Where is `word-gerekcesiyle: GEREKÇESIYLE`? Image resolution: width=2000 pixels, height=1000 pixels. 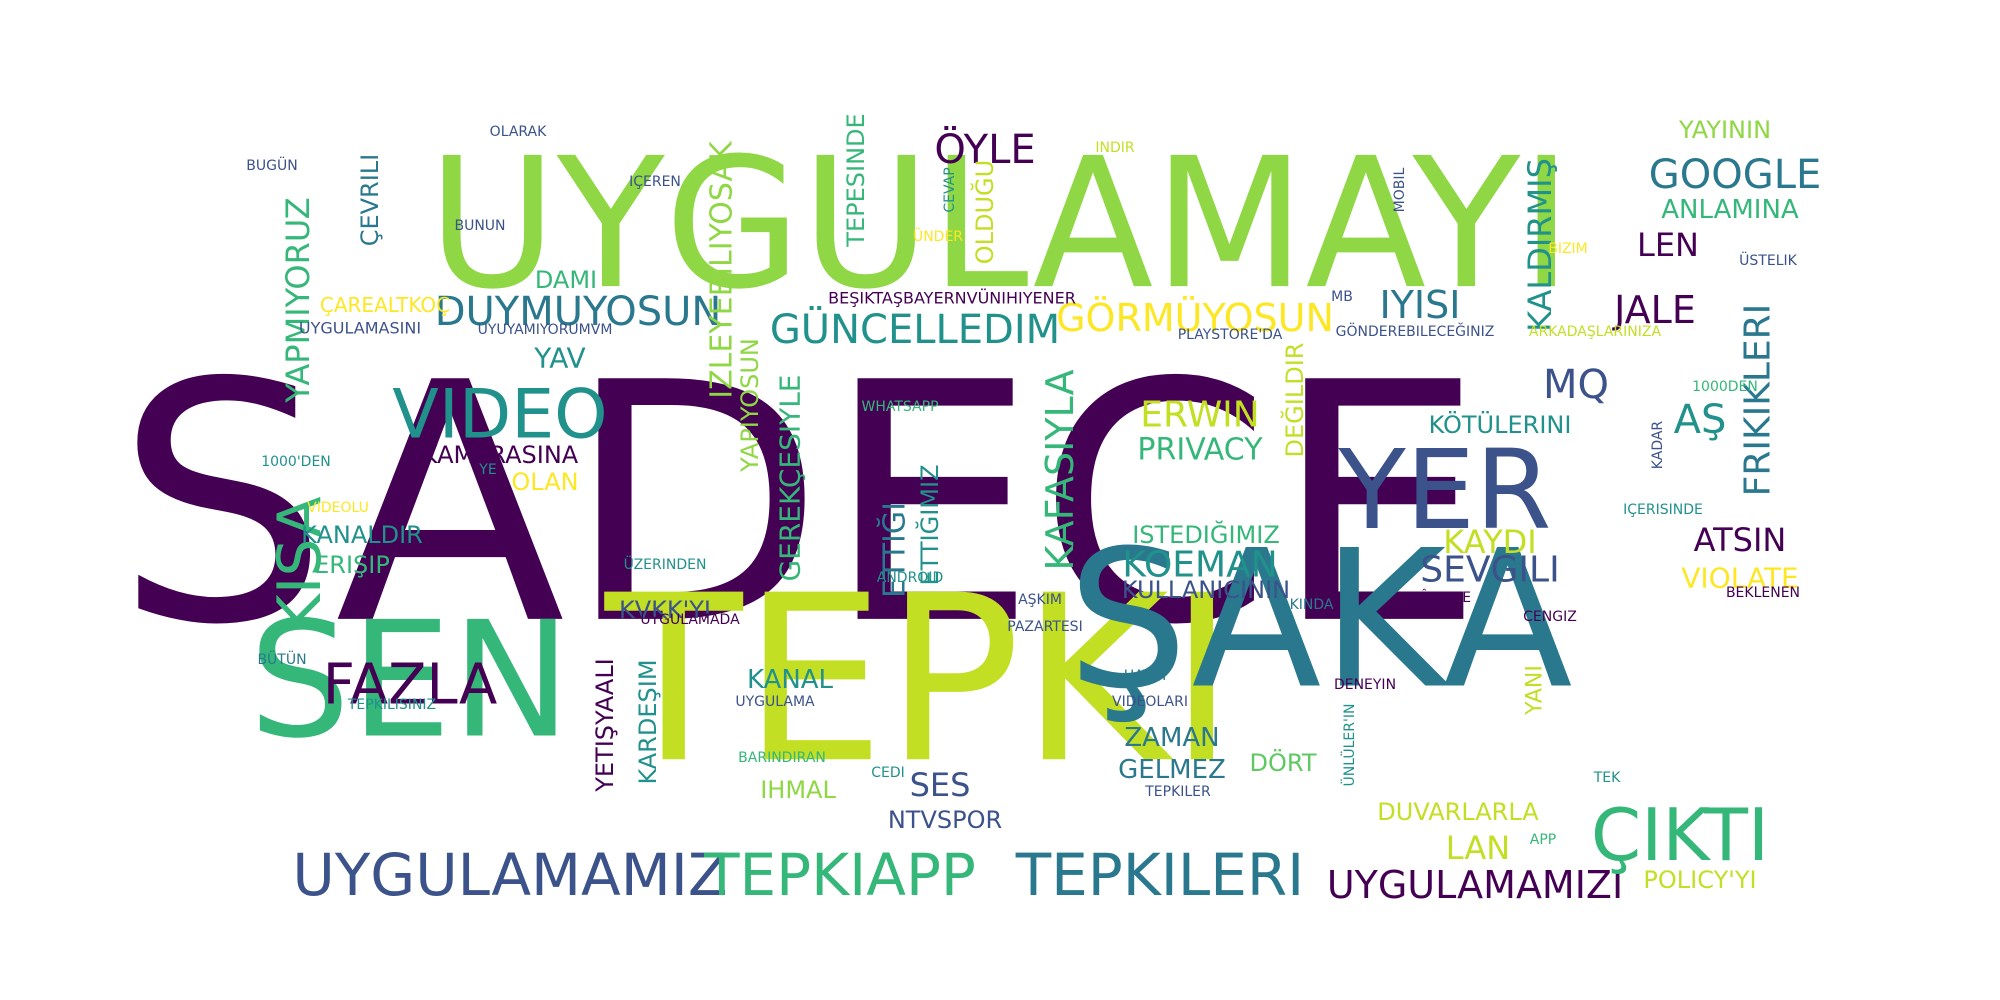 word-gerekcesiyle: GEREKÇESIYLE is located at coordinates (790, 477).